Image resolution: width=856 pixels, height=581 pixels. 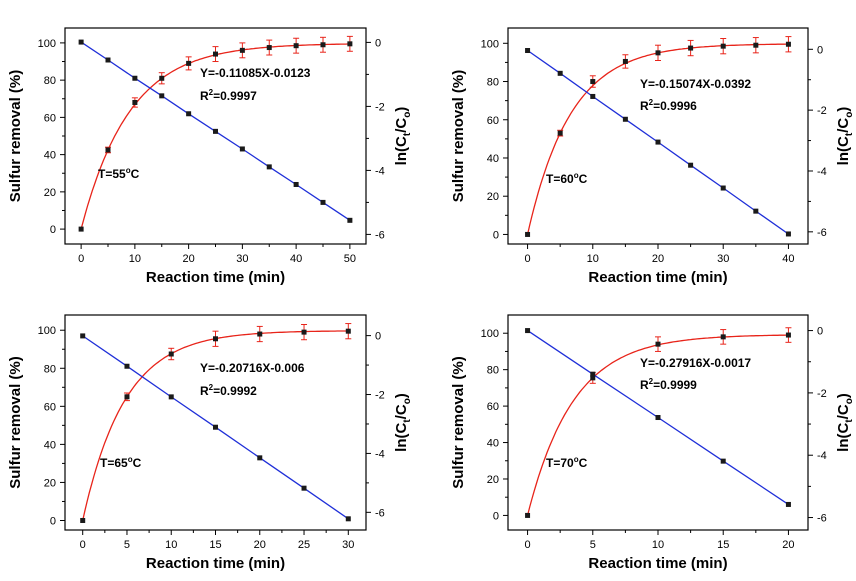 I want to click on temperature-label: T=60oC, so click(x=567, y=178).